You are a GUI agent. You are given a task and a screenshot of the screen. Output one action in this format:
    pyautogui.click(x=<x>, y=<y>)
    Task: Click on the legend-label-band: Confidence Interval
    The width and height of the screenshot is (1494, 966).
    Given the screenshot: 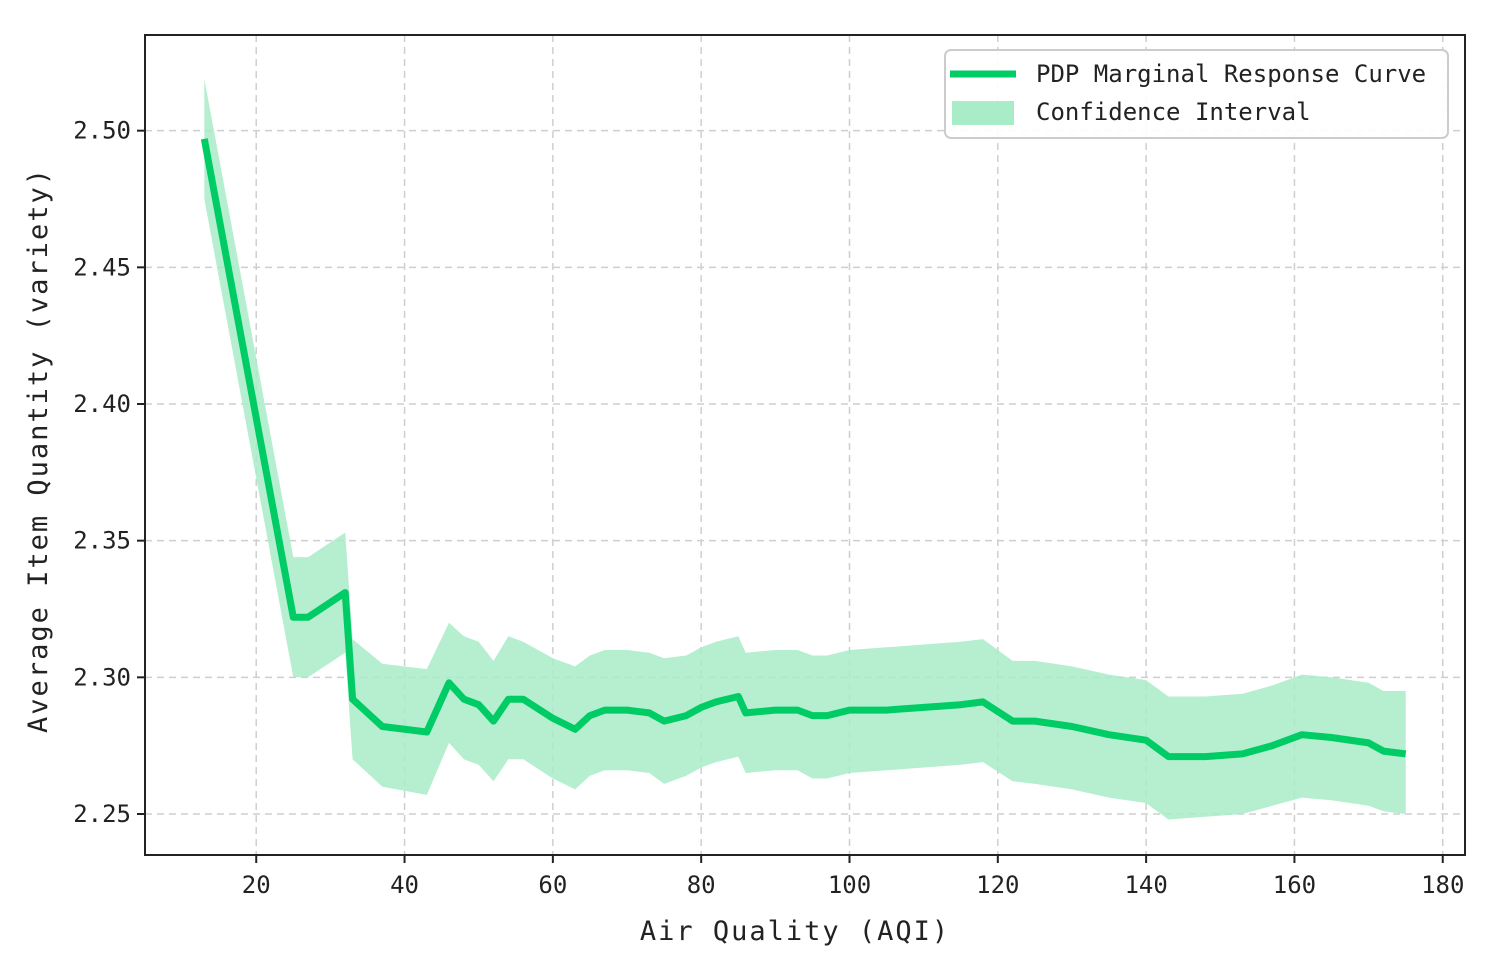 What is the action you would take?
    pyautogui.click(x=1173, y=112)
    